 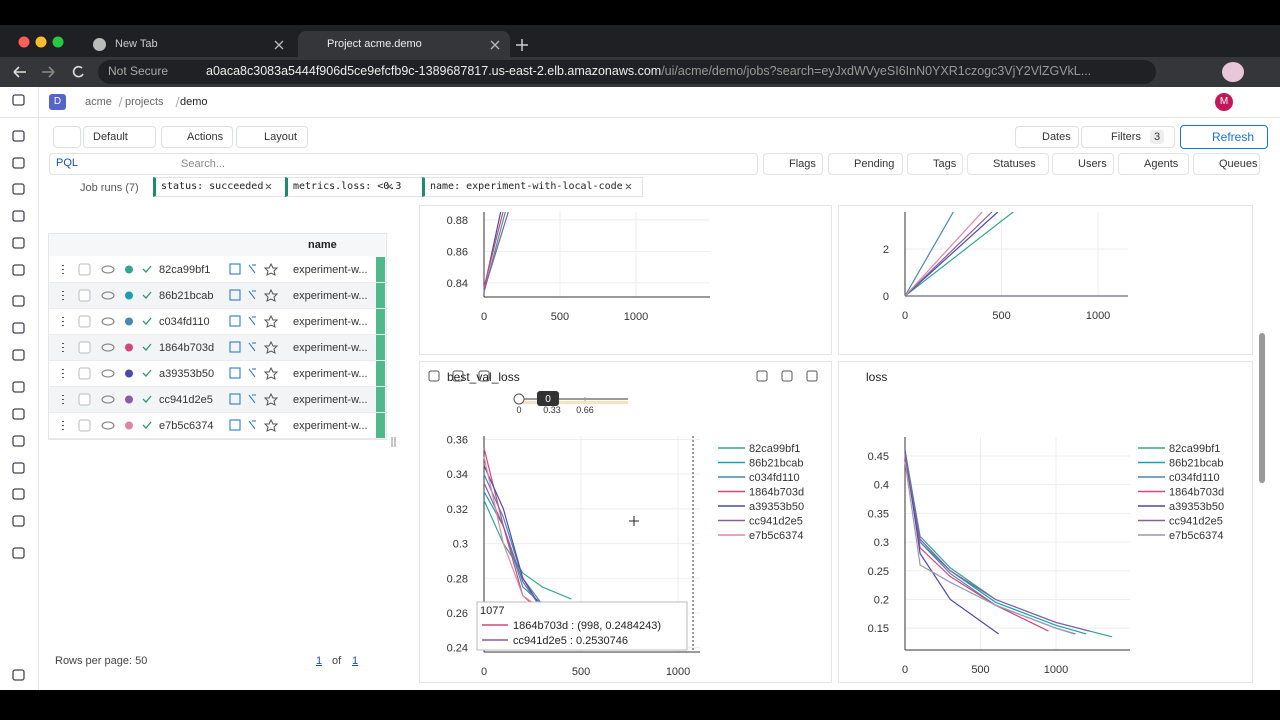 What do you see at coordinates (585, 410) in the screenshot?
I see `slider-tick-label: 0.66` at bounding box center [585, 410].